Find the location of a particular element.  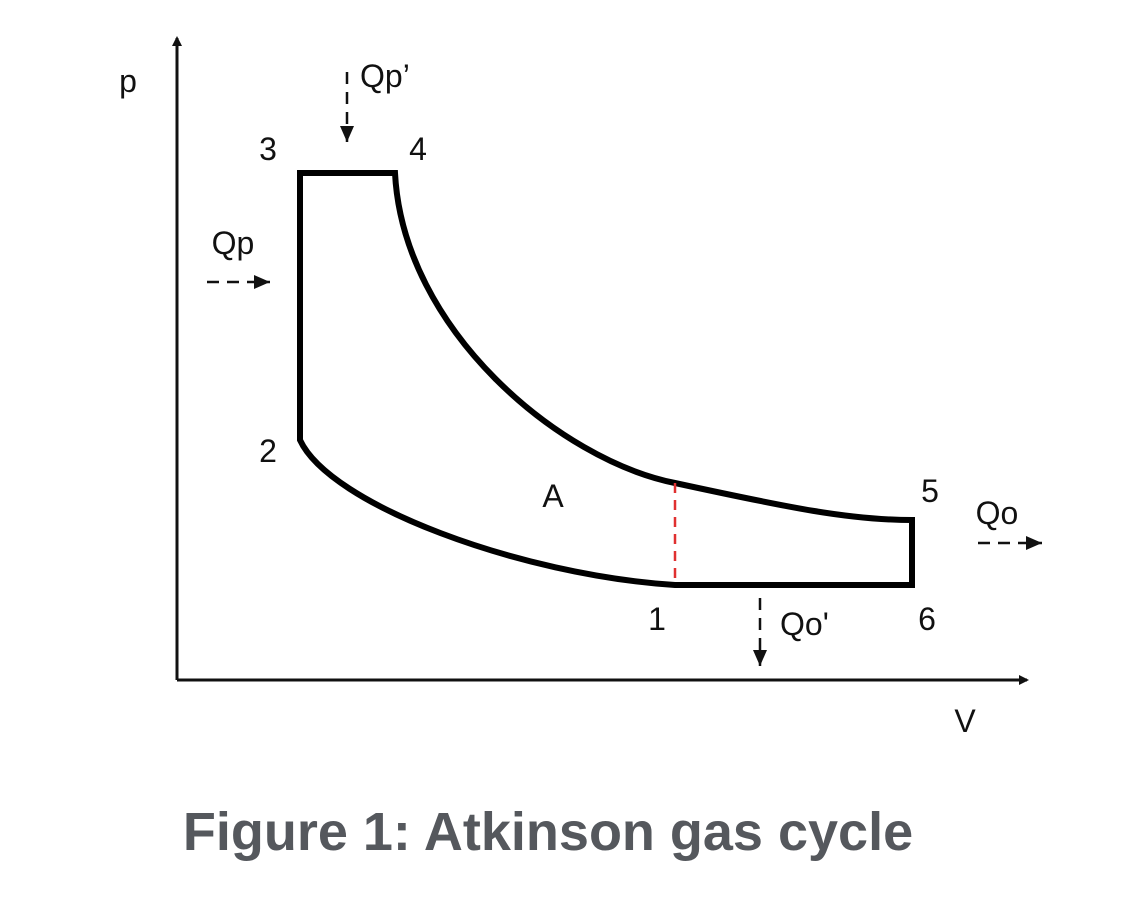

point-label: 3 is located at coordinates (268, 149).